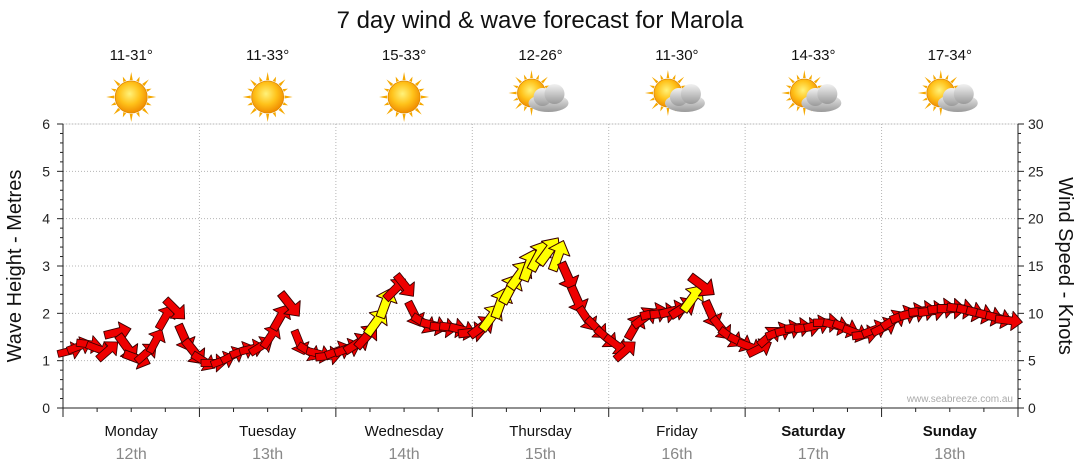 Image resolution: width=1080 pixels, height=475 pixels. Describe the element at coordinates (46, 219) in the screenshot. I see `y-tick-label: 4` at that location.